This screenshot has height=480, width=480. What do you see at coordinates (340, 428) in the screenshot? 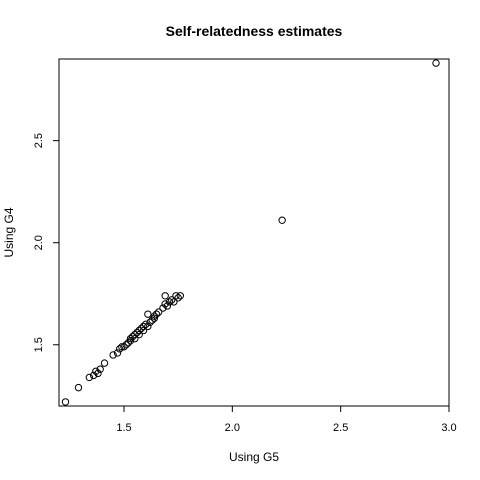
I see `x-tick-label: 2.5` at bounding box center [340, 428].